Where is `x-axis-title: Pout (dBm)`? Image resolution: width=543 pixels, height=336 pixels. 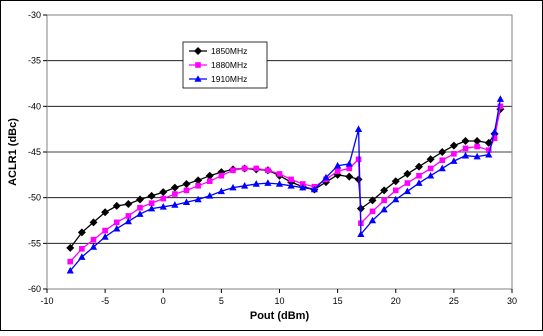
x-axis-title: Pout (dBm) is located at coordinates (280, 316).